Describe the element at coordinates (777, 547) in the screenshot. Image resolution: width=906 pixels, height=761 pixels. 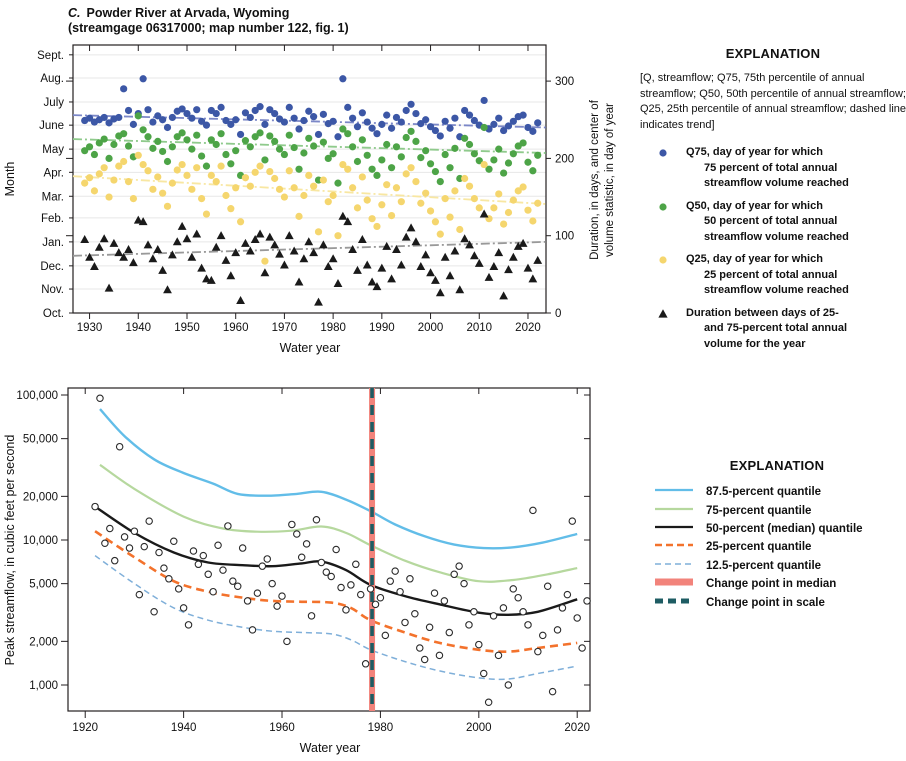
I see `legend-row-q25line: 25-percent quantile` at that location.